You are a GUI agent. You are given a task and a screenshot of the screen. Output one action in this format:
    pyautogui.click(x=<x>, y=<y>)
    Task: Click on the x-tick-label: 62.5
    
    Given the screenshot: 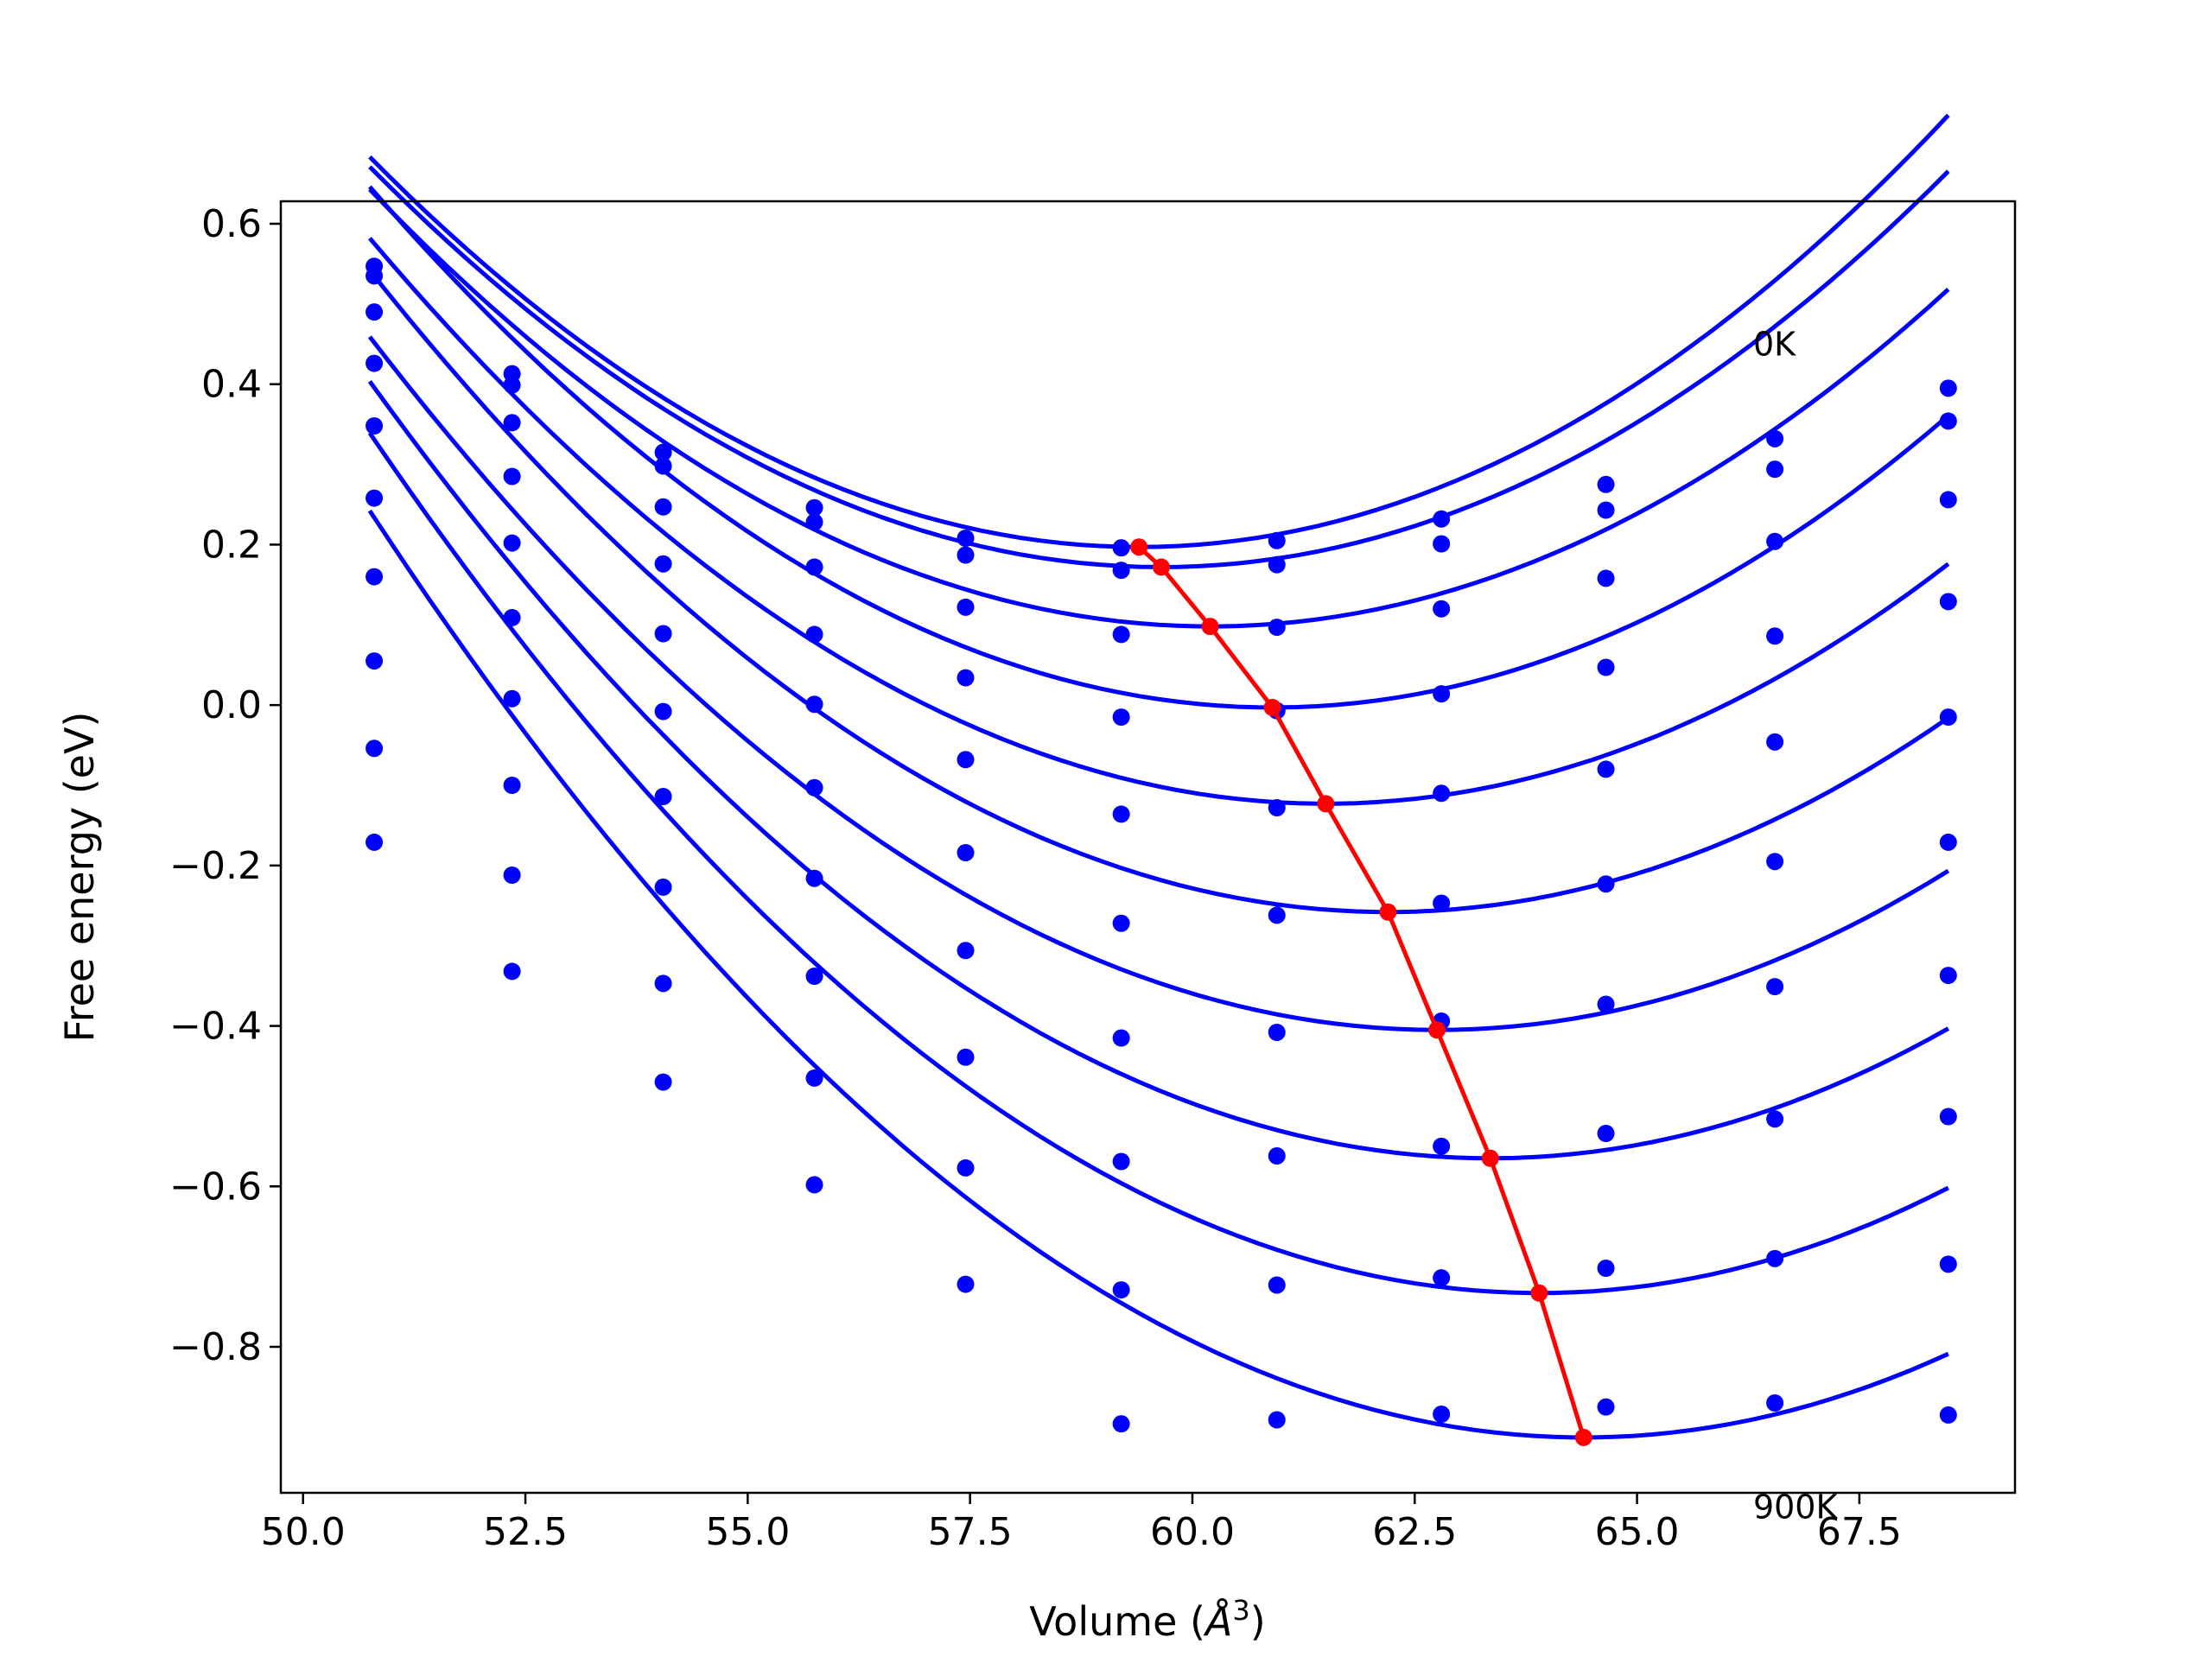 What is the action you would take?
    pyautogui.click(x=1414, y=1532)
    